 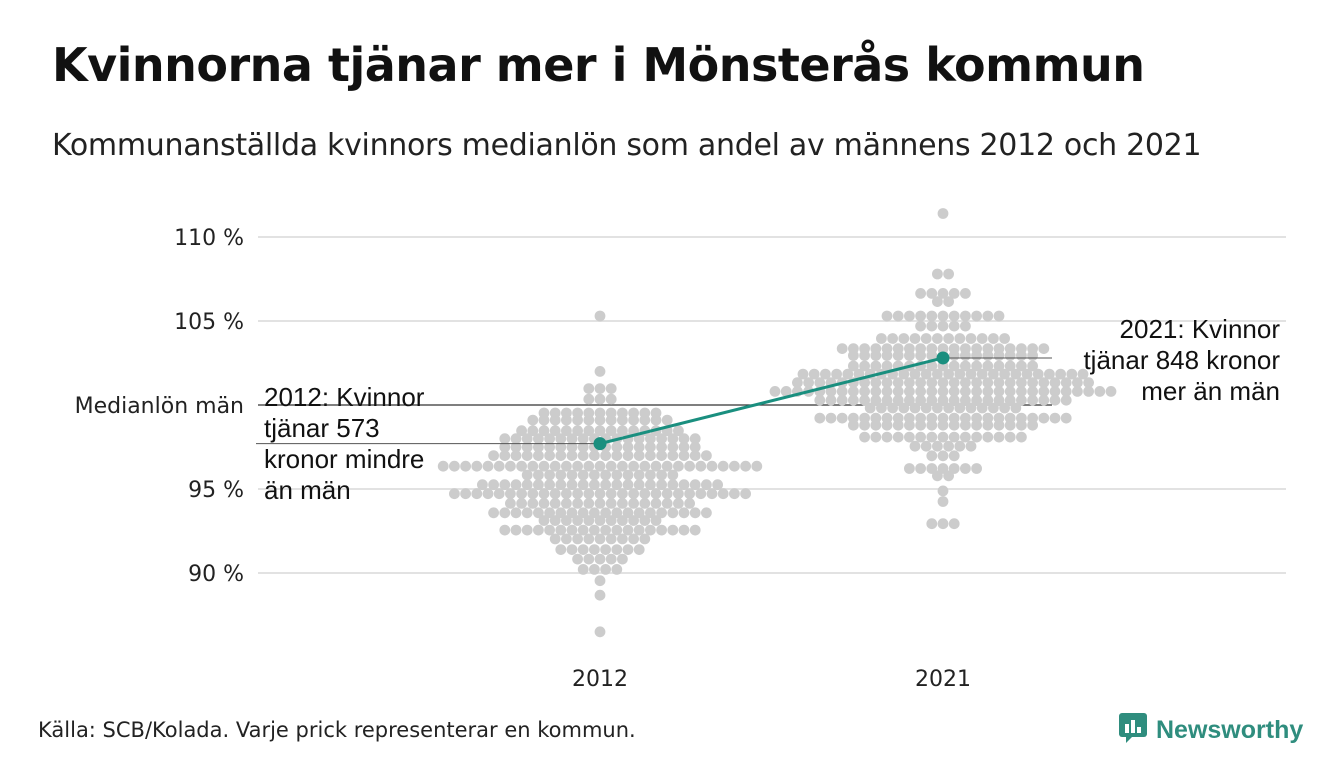 I want to click on highlight-point, so click(x=600, y=444).